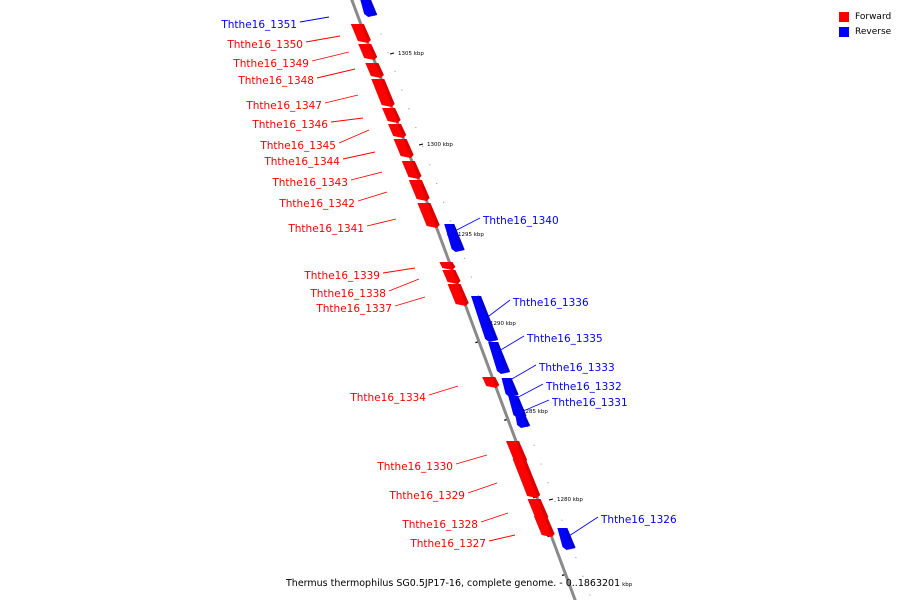 This screenshot has width=900, height=600. What do you see at coordinates (844, 31) in the screenshot?
I see `reverse-swatch` at bounding box center [844, 31].